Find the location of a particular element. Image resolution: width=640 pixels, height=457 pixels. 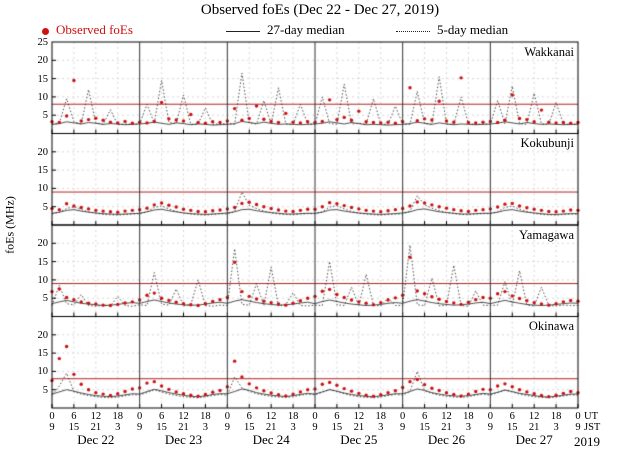

legend-5day-label: 5-day median is located at coordinates (473, 29).